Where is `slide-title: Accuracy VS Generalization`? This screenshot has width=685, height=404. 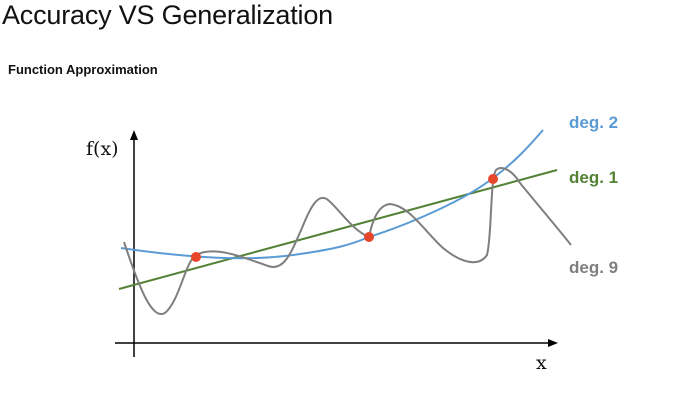 slide-title: Accuracy VS Generalization is located at coordinates (167, 15).